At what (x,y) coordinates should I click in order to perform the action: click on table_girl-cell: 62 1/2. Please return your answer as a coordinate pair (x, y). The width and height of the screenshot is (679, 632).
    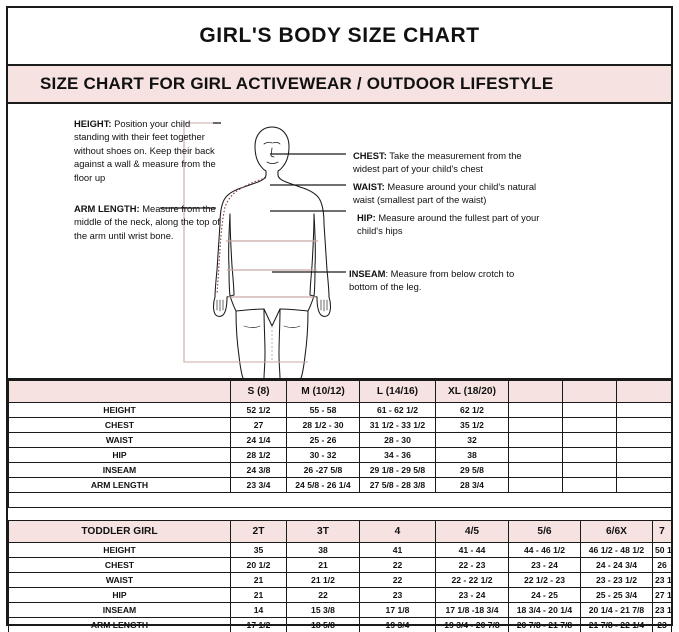
    Looking at the image, I should click on (472, 410).